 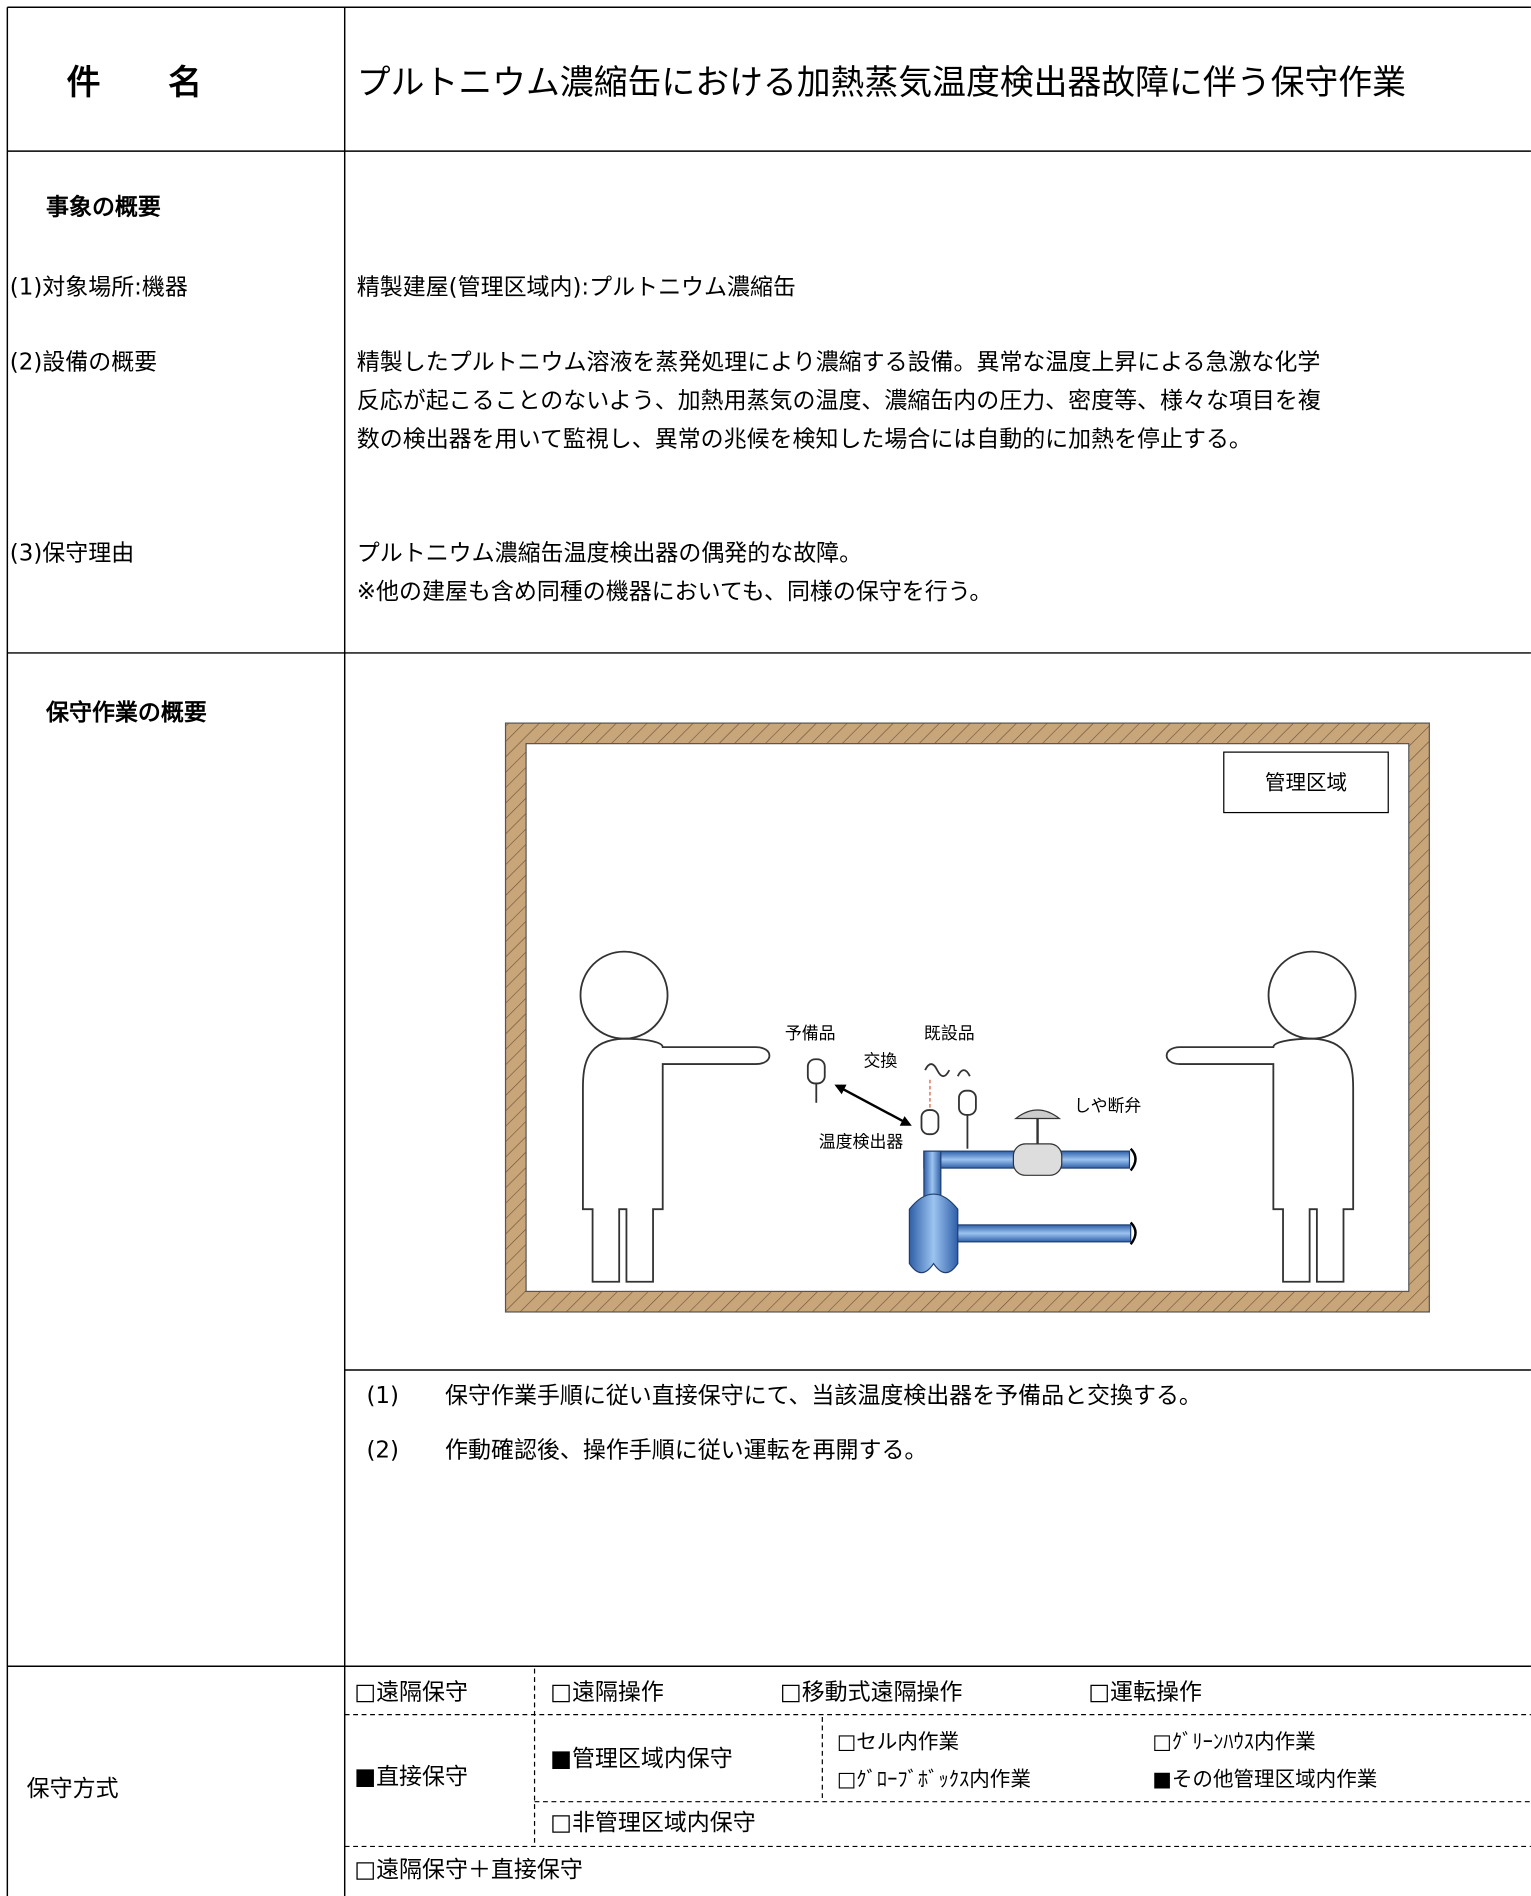 I want to click on diagram-label: 既設品, so click(x=949, y=1033).